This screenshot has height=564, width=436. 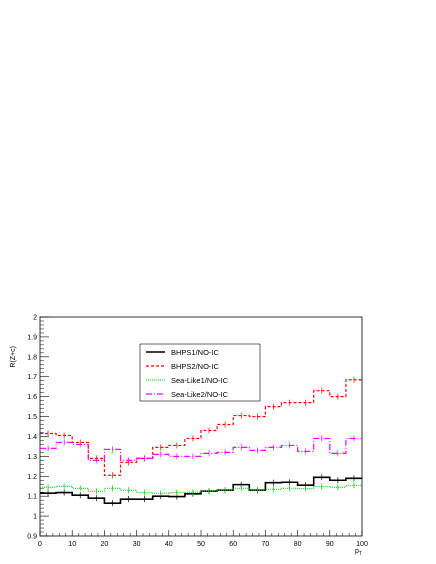 What do you see at coordinates (32, 537) in the screenshot?
I see `y-tick-label: 0.9` at bounding box center [32, 537].